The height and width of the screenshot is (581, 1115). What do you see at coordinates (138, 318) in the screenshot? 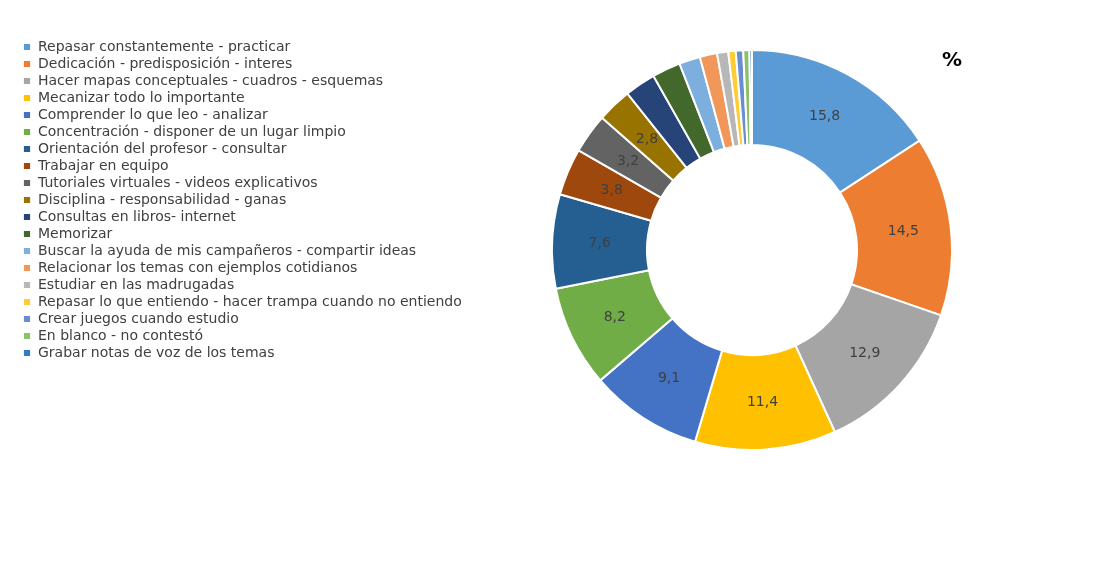
I see `legend-label: Crear juegos cuando estudio` at bounding box center [138, 318].